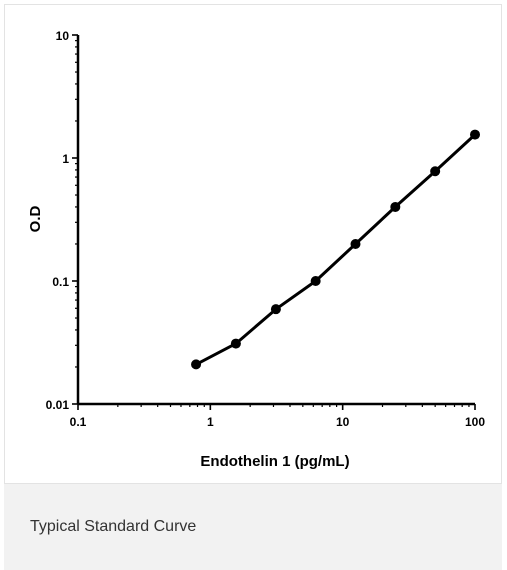  I want to click on x-axis-title: Endothelin 1 (pg/mL), so click(274, 461).